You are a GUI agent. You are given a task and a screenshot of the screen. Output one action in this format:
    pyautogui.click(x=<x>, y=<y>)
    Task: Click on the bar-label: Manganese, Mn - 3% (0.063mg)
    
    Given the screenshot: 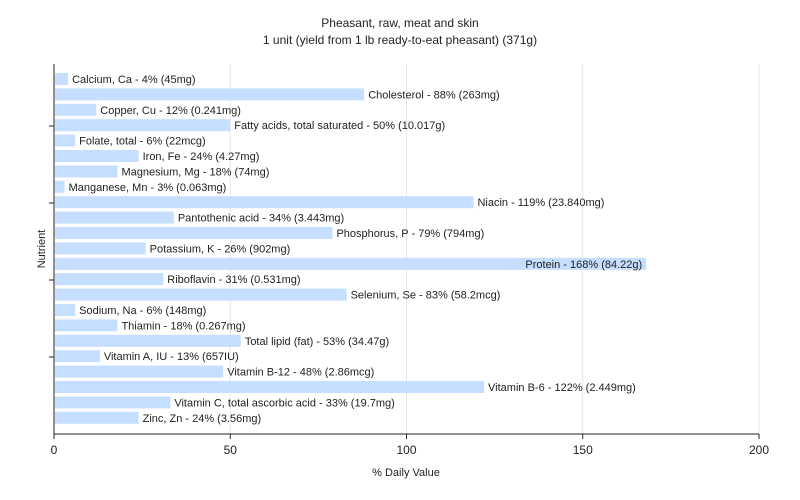 What is the action you would take?
    pyautogui.click(x=148, y=188)
    